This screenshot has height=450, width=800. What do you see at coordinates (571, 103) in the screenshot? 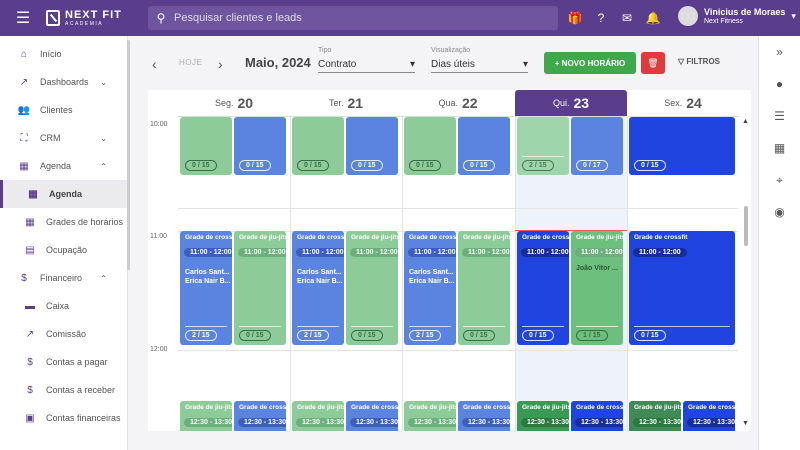
I see `day-header: Qui. 23` at bounding box center [571, 103].